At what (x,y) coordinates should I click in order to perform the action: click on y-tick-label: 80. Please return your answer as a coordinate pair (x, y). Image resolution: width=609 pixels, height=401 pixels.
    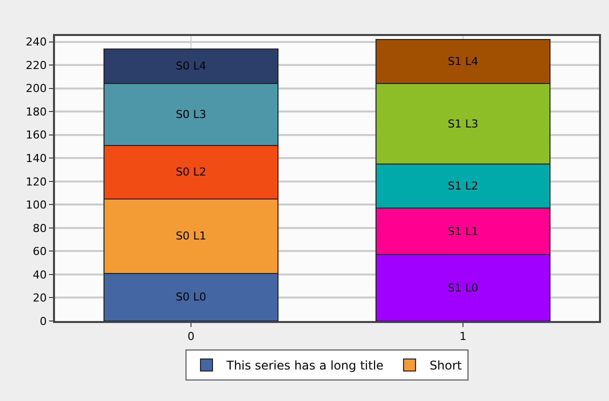
    Looking at the image, I should click on (39, 228).